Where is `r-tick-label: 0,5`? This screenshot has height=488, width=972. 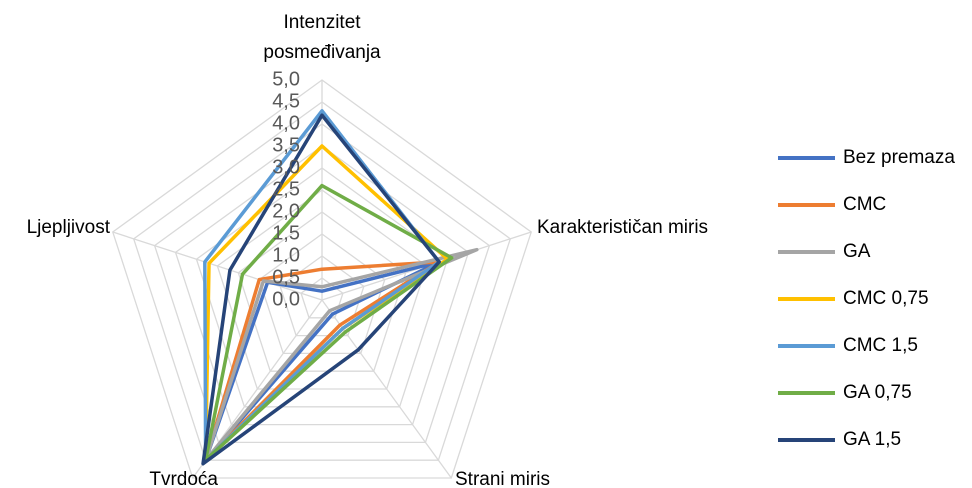
r-tick-label: 0,5 is located at coordinates (286, 277).